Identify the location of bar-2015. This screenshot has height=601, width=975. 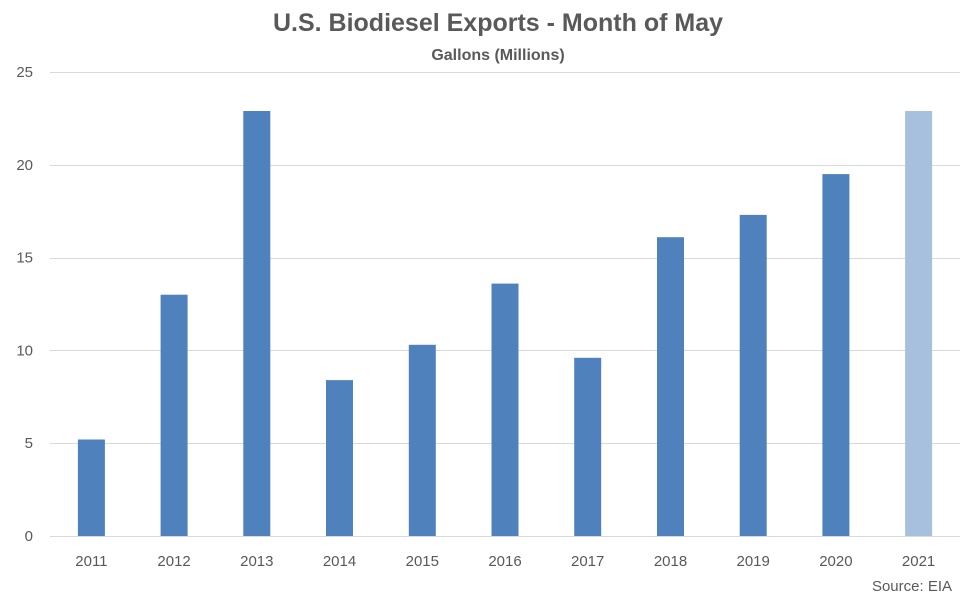
(422, 440).